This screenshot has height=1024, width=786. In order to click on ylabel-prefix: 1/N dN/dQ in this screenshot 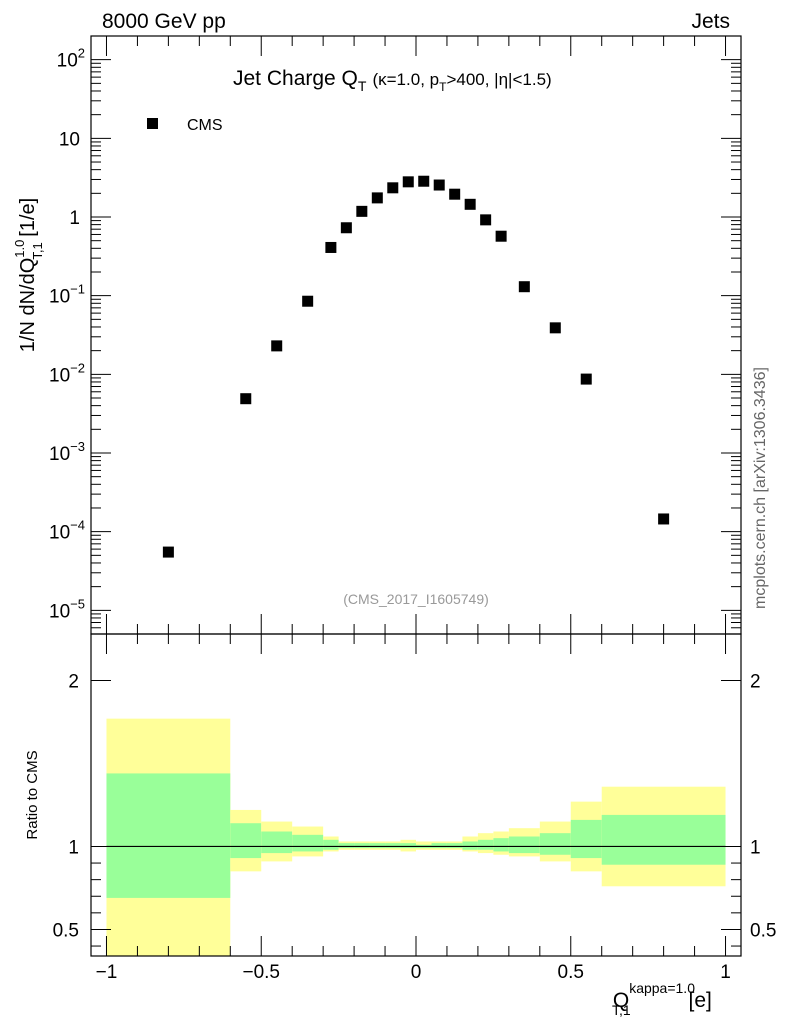, I will do `click(28, 305)`.